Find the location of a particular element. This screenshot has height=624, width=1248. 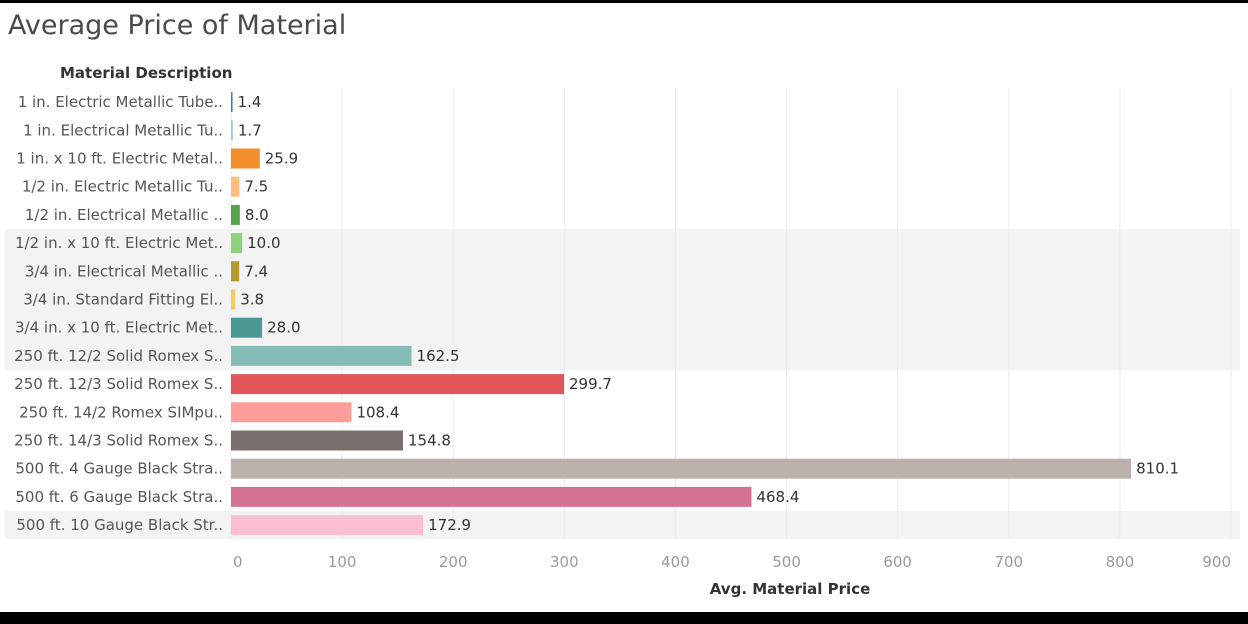

x-tick-label: 200 is located at coordinates (453, 562).